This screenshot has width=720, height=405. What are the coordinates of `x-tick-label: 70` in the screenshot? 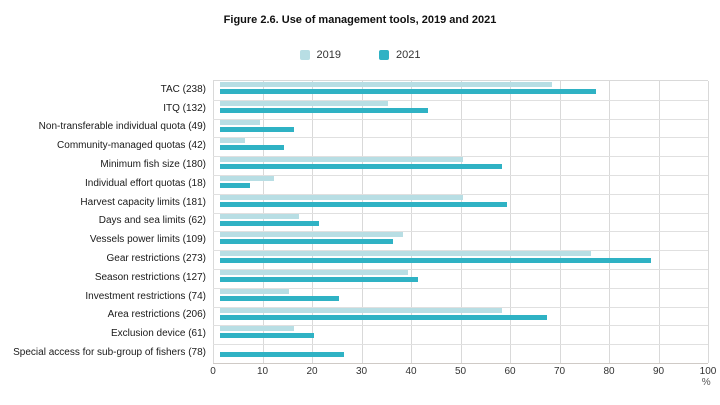 It's located at (559, 371).